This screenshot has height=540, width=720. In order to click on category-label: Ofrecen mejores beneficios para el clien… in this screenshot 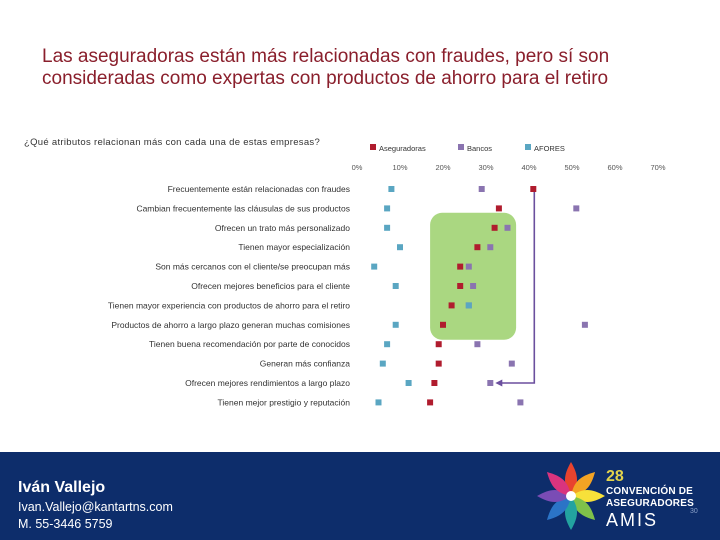, I will do `click(270, 286)`.